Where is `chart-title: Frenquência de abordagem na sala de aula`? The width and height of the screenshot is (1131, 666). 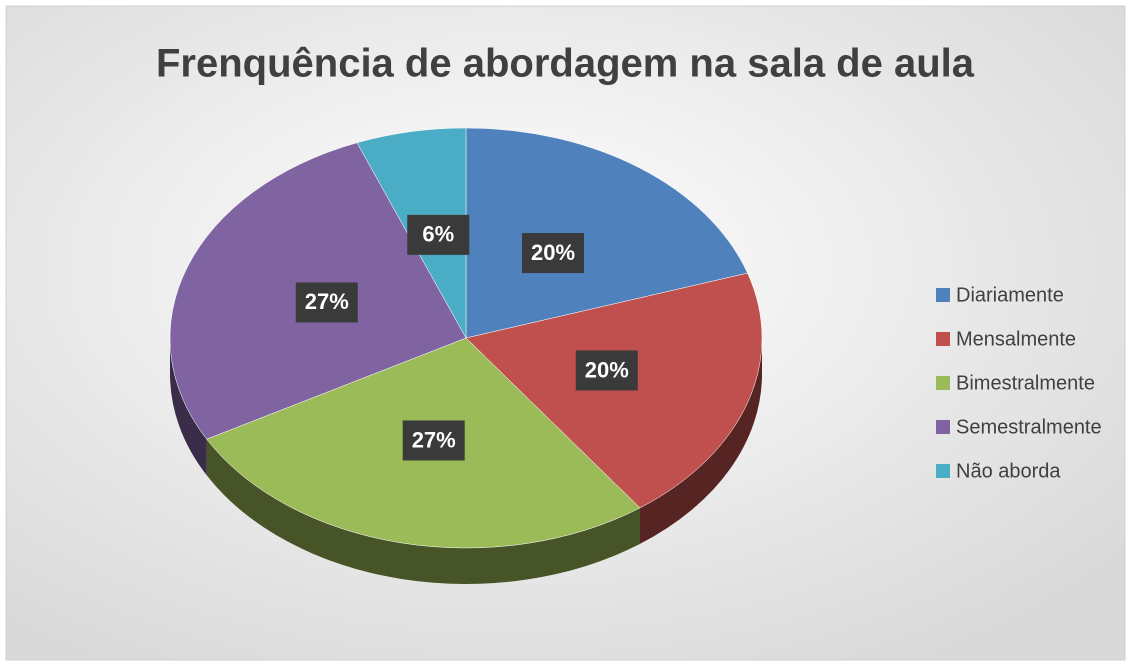
chart-title: Frenquência de abordagem na sala de aula is located at coordinates (565, 64).